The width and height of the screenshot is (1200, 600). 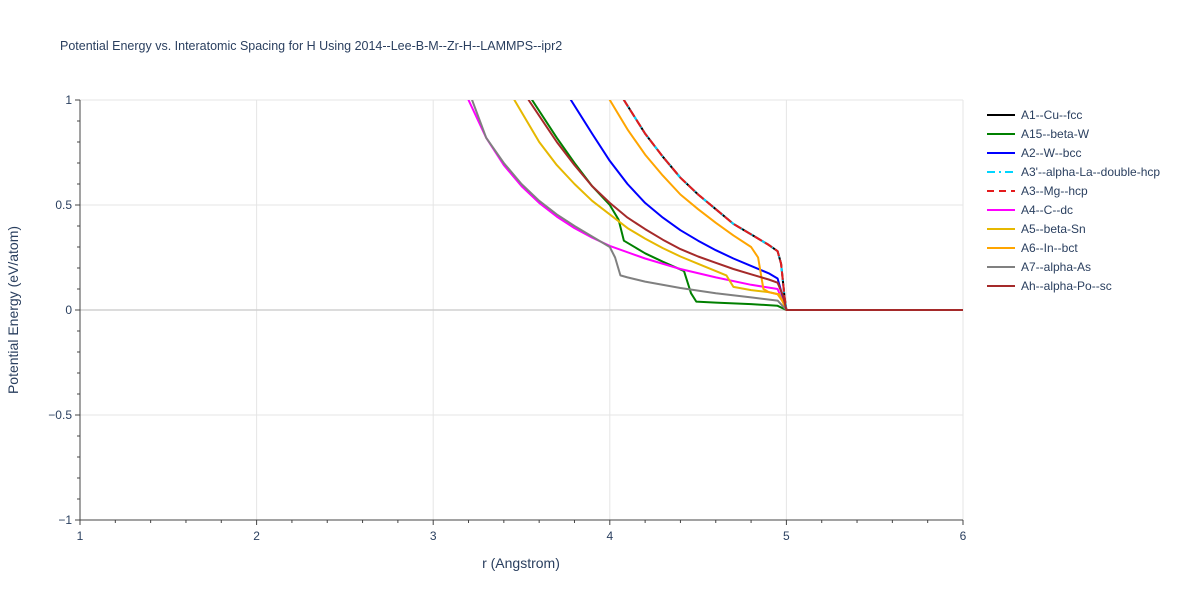 What do you see at coordinates (963, 536) in the screenshot?
I see `x-tick-label: 6` at bounding box center [963, 536].